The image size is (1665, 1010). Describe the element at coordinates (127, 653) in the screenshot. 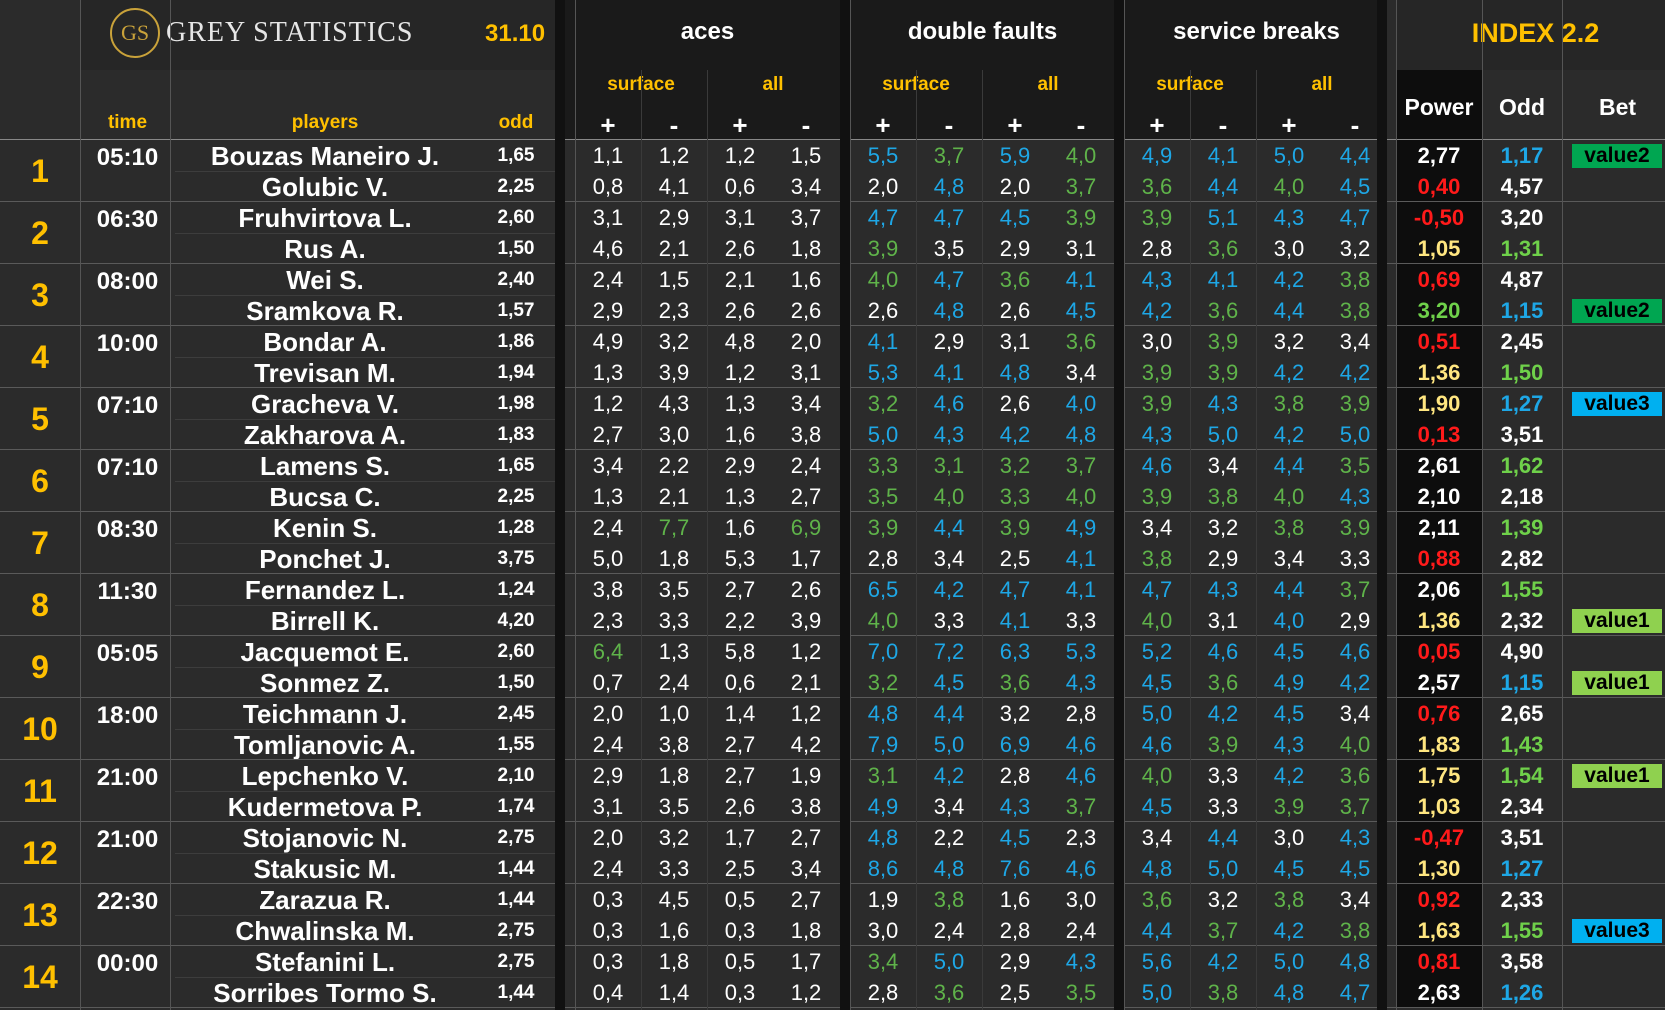

I see `match-time: 05:05` at that location.